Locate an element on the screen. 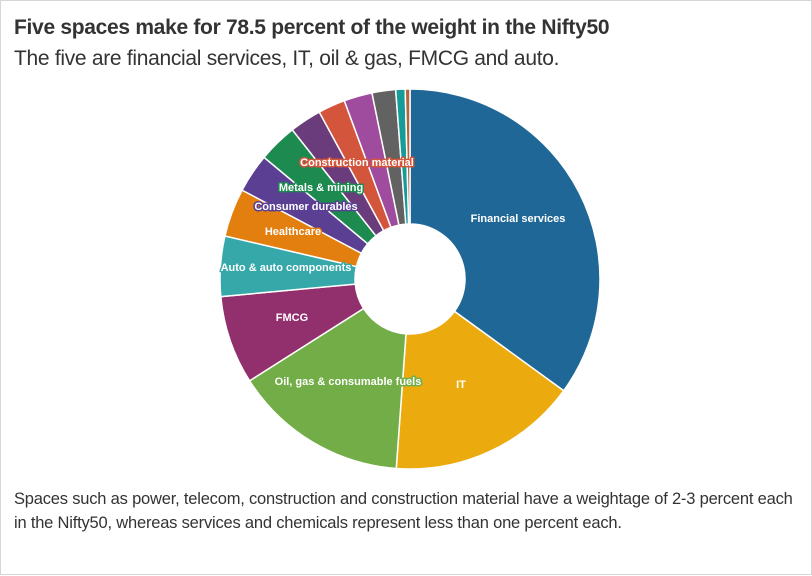 The width and height of the screenshot is (812, 576). donut-slice-oil-gas-consumable-fuels is located at coordinates (327, 388).